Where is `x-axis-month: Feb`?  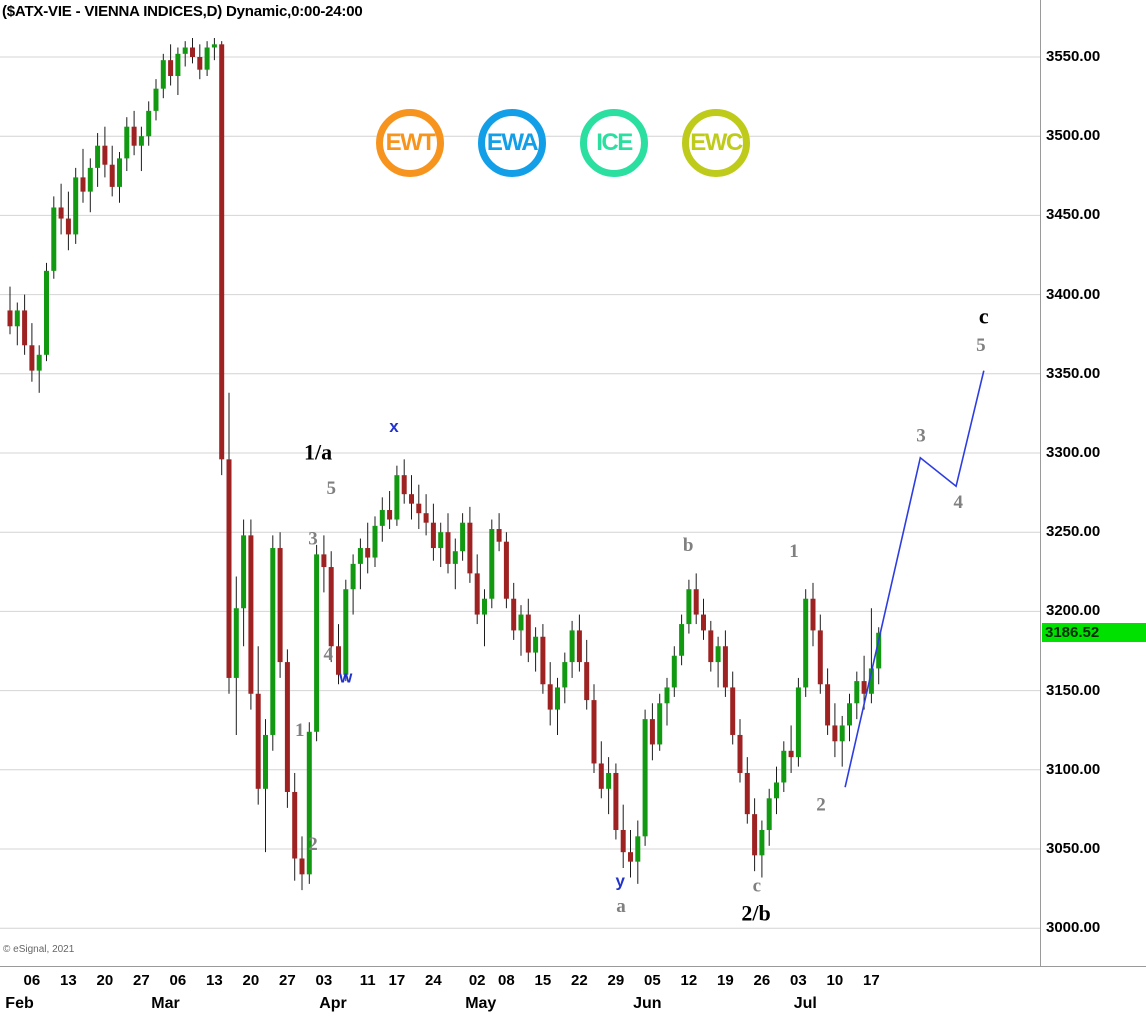 x-axis-month: Feb is located at coordinates (19, 1003).